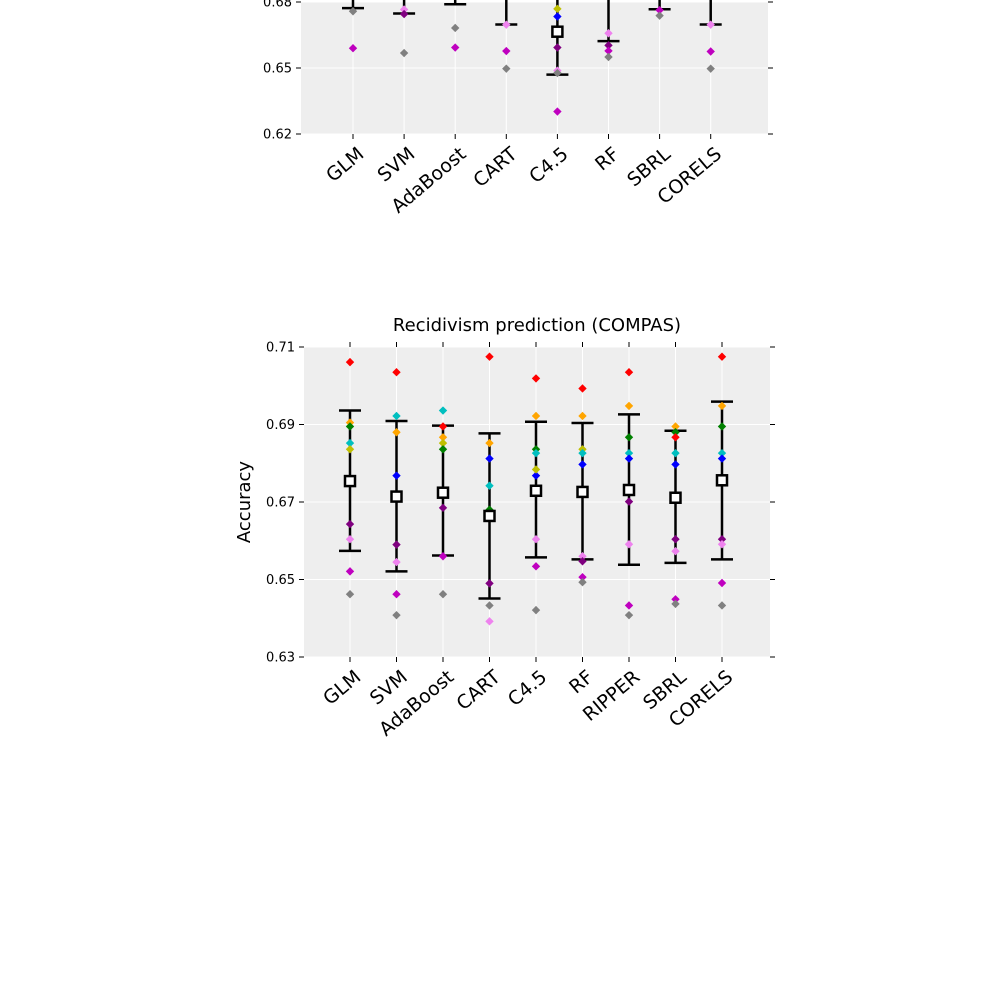 The width and height of the screenshot is (1000, 1000). I want to click on y-tick-label: 0.71, so click(280, 348).